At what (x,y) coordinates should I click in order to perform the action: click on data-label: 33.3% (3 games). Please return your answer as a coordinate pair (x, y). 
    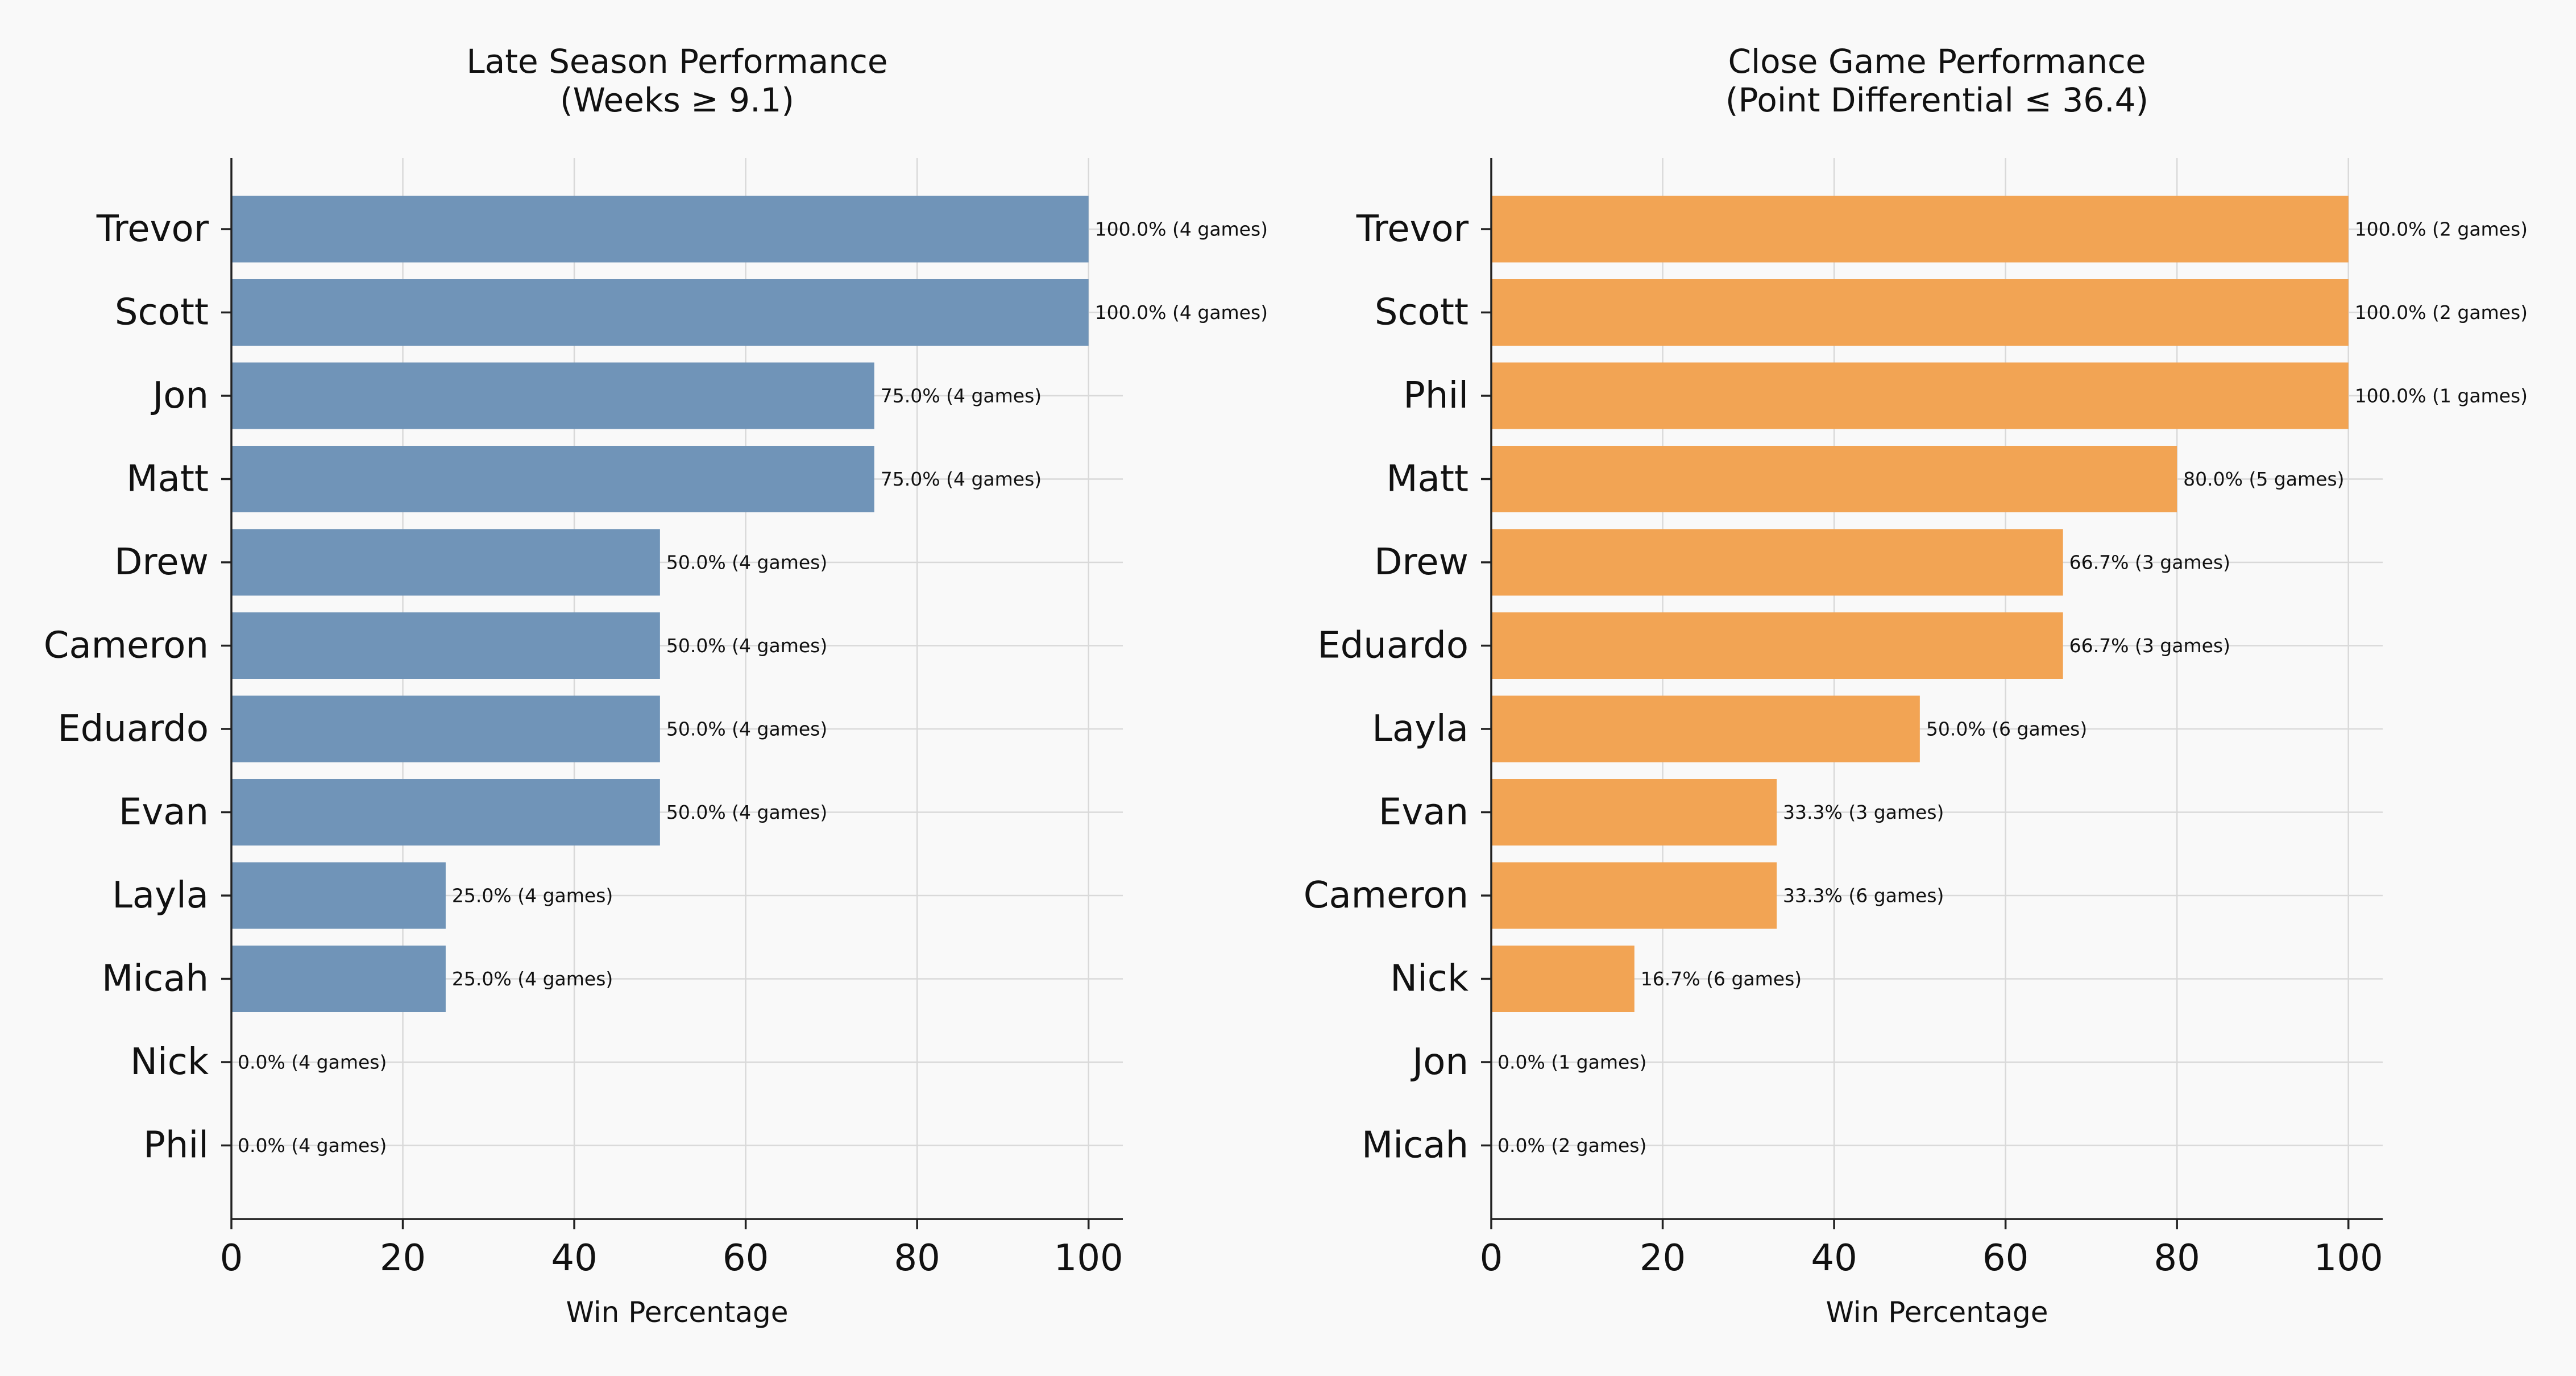
    Looking at the image, I should click on (1863, 812).